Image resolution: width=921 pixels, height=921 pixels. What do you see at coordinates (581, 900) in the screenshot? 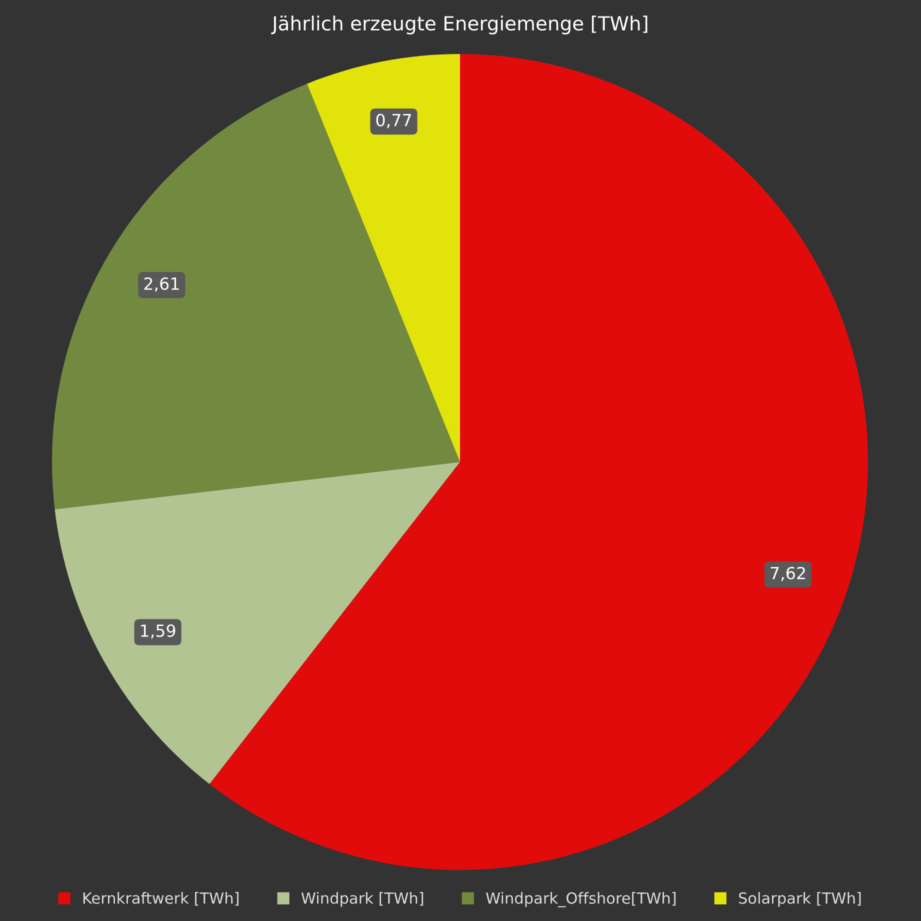
I see `legend-label: Windpark_Offshore[TWh]` at bounding box center [581, 900].